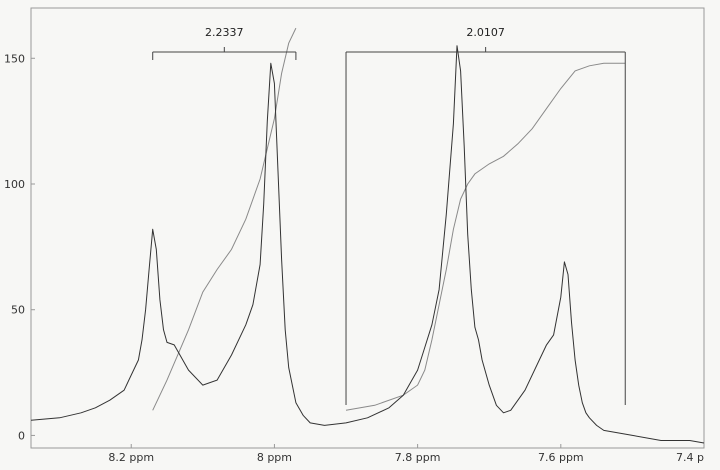  What do you see at coordinates (274, 457) in the screenshot?
I see `x-tick-label: 8 ppm` at bounding box center [274, 457].